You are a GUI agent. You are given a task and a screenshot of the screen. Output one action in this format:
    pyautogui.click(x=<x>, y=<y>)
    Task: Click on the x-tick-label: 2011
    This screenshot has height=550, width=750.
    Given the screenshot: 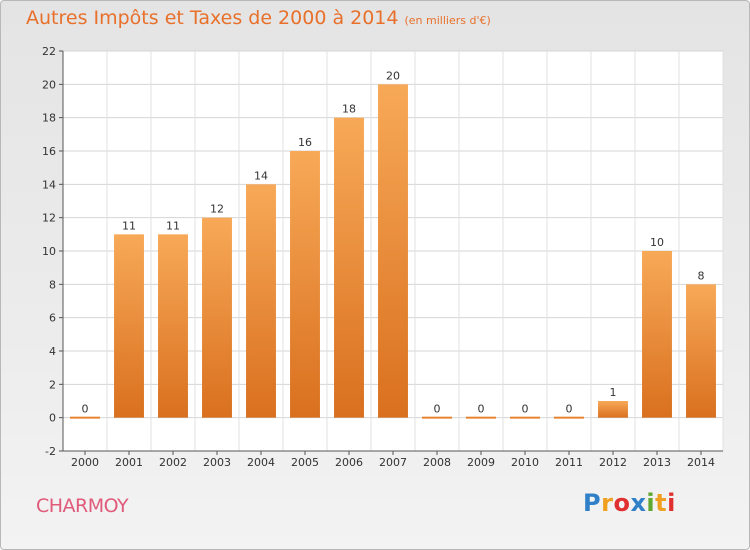 What is the action you would take?
    pyautogui.click(x=569, y=462)
    